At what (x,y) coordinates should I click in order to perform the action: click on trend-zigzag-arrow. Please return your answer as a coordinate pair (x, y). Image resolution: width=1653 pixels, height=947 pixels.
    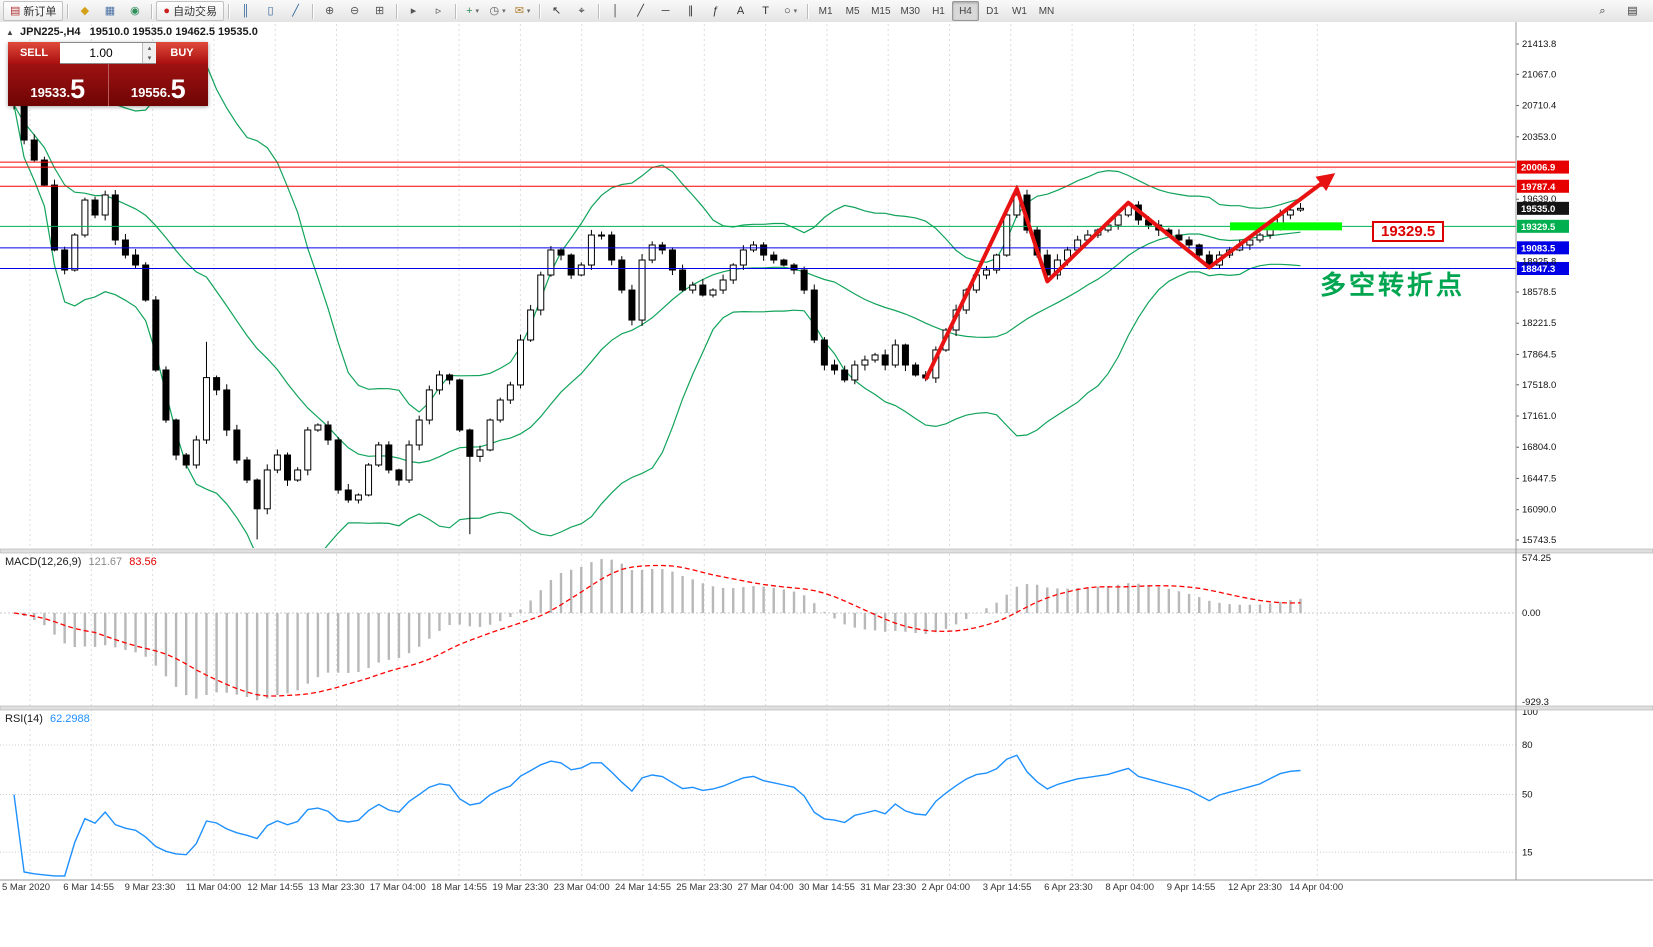
    Looking at the image, I should click on (1129, 277).